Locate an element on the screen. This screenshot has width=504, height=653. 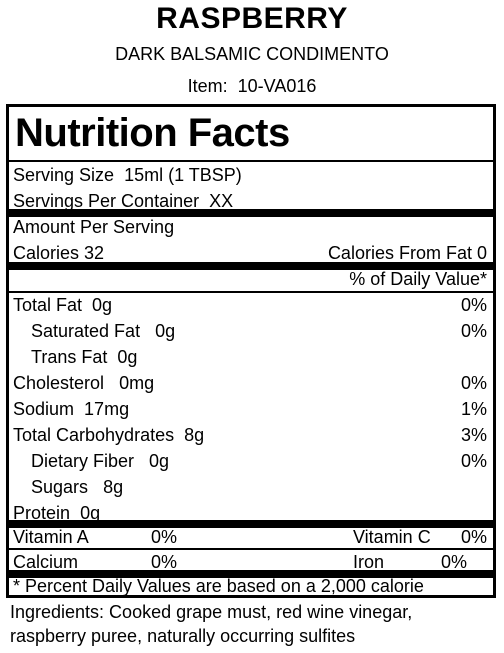
nutrient-row-sugars: Sugars 8g is located at coordinates (250, 487).